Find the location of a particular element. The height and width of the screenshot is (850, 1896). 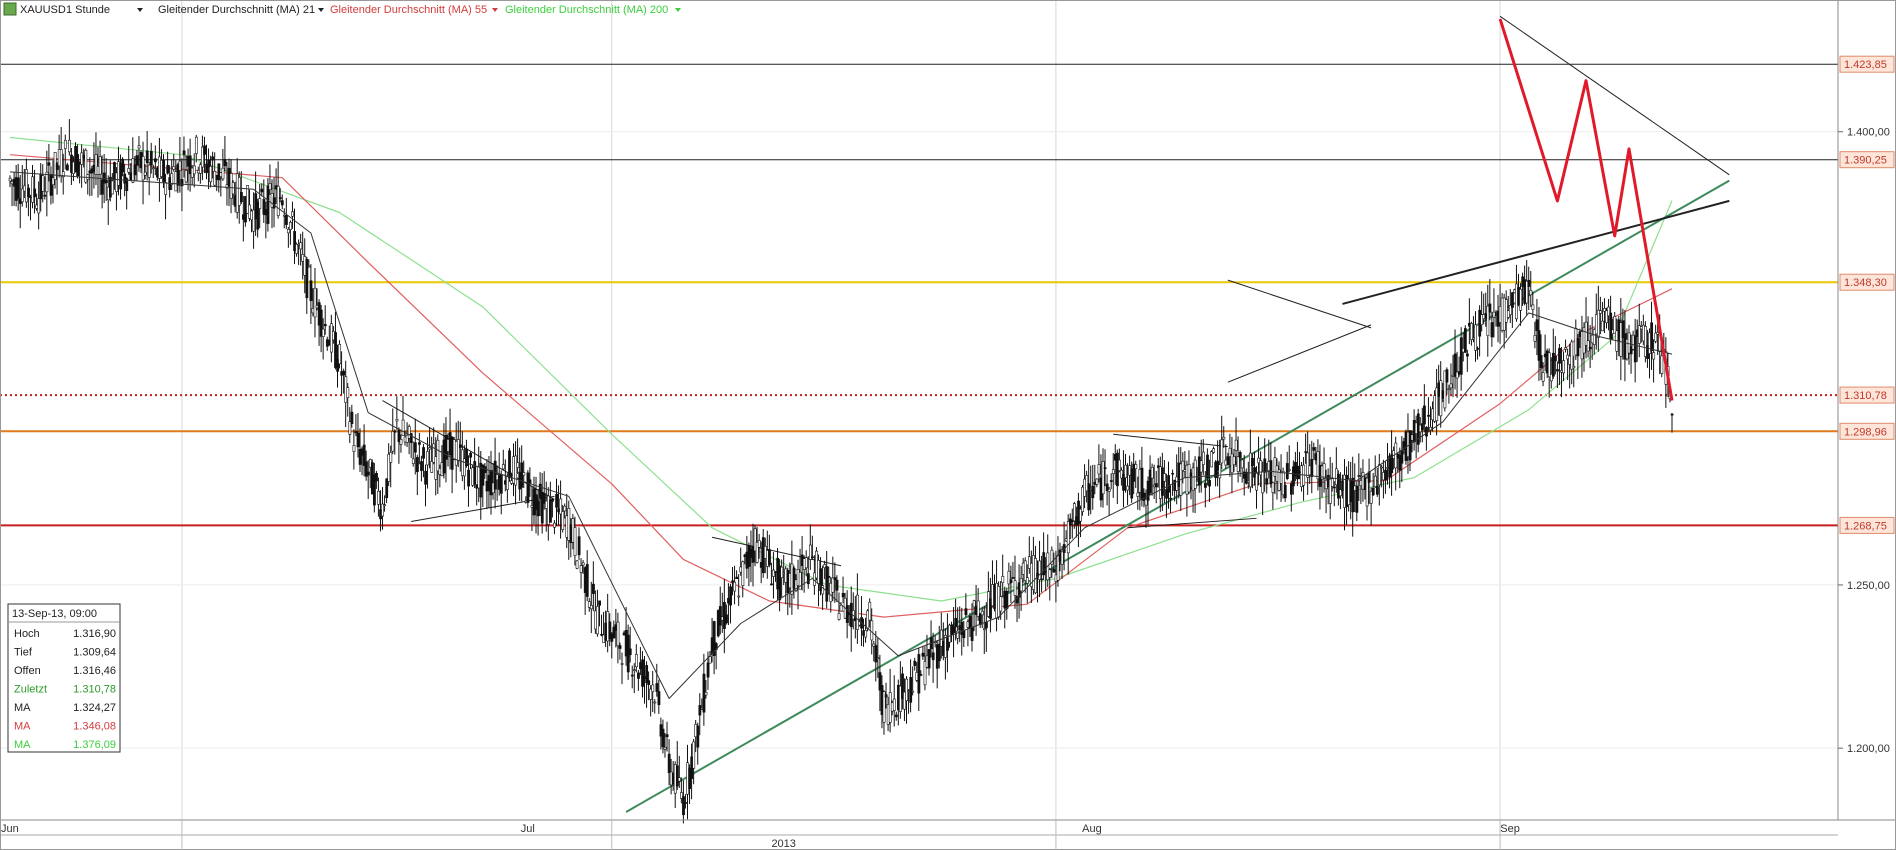

x-axis: Jun Jul Aug Sep 2013 is located at coordinates (760, 835).